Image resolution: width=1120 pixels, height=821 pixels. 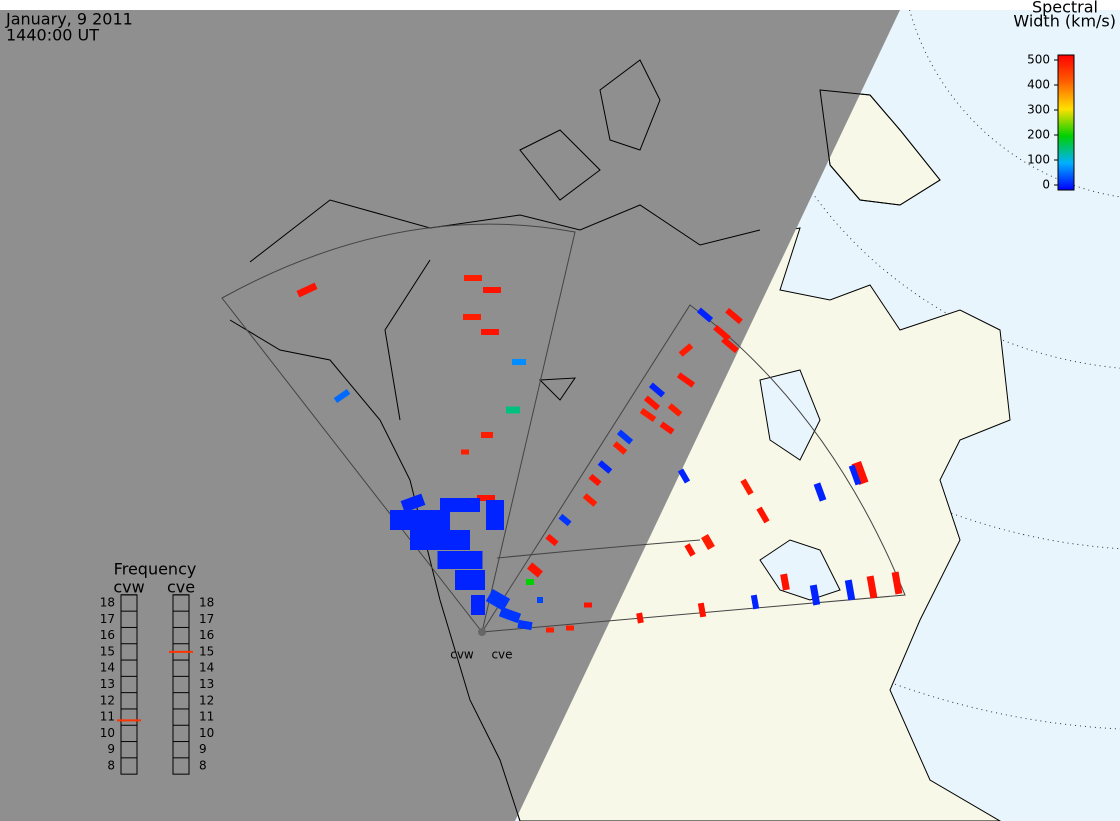 I want to click on frequency-radar: cve, so click(x=181, y=587).